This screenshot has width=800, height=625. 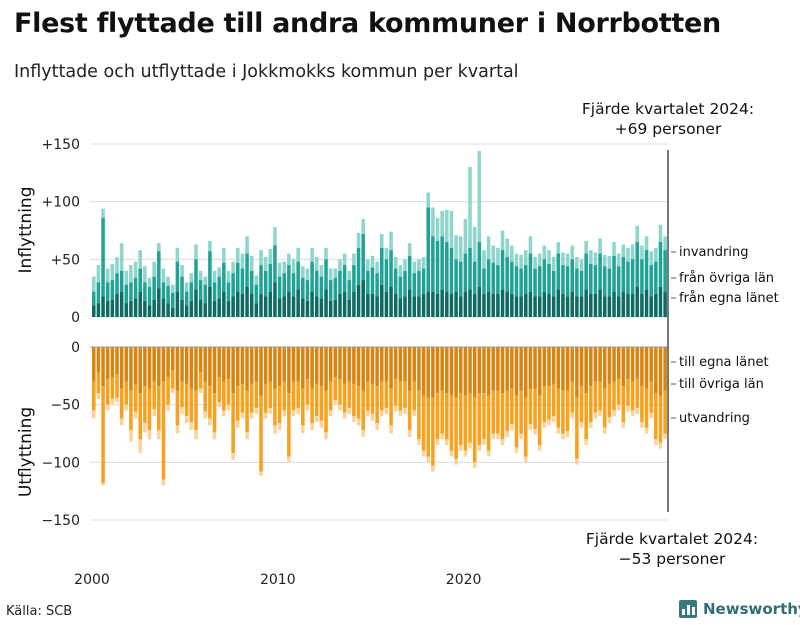 What do you see at coordinates (61, 145) in the screenshot?
I see `ytick-inflow: +150` at bounding box center [61, 145].